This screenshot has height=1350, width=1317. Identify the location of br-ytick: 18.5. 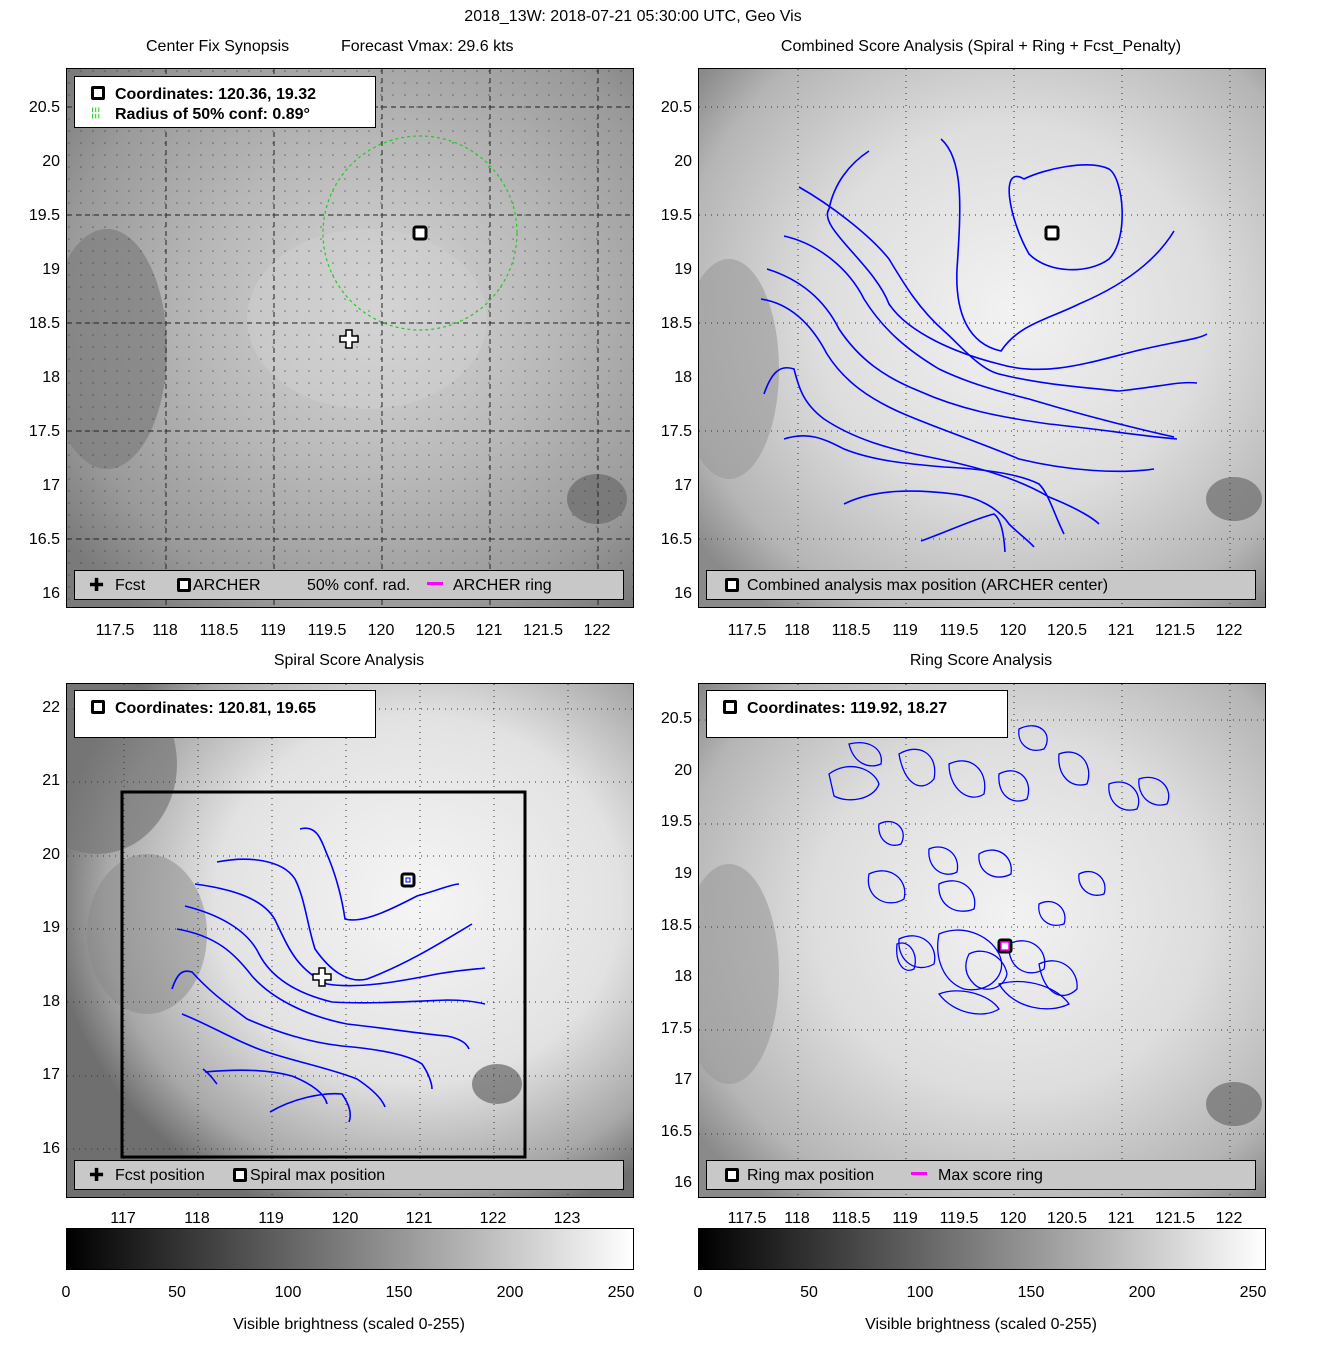
(676, 925).